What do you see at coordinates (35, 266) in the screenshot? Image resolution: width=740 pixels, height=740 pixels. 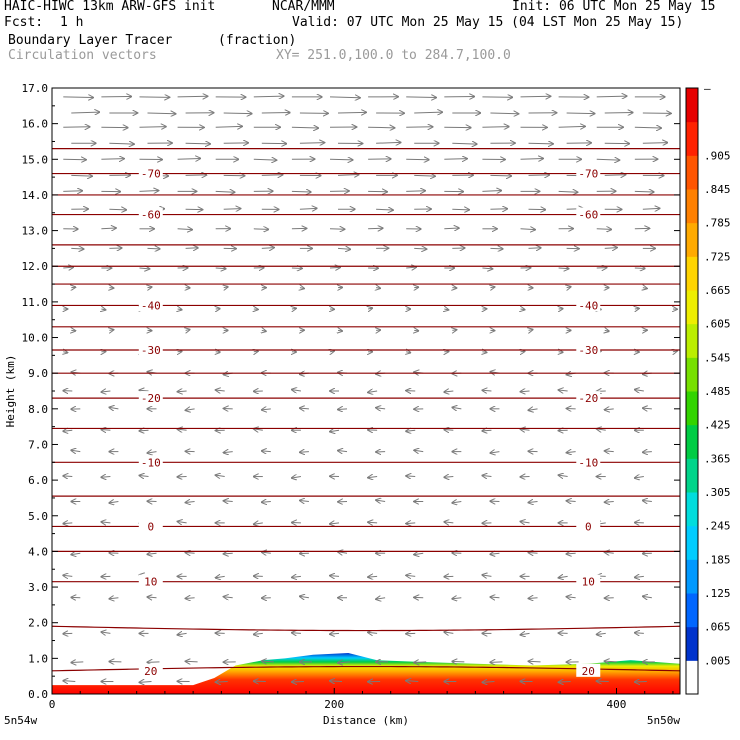 I see `y-tick-label: 12.0` at bounding box center [35, 266].